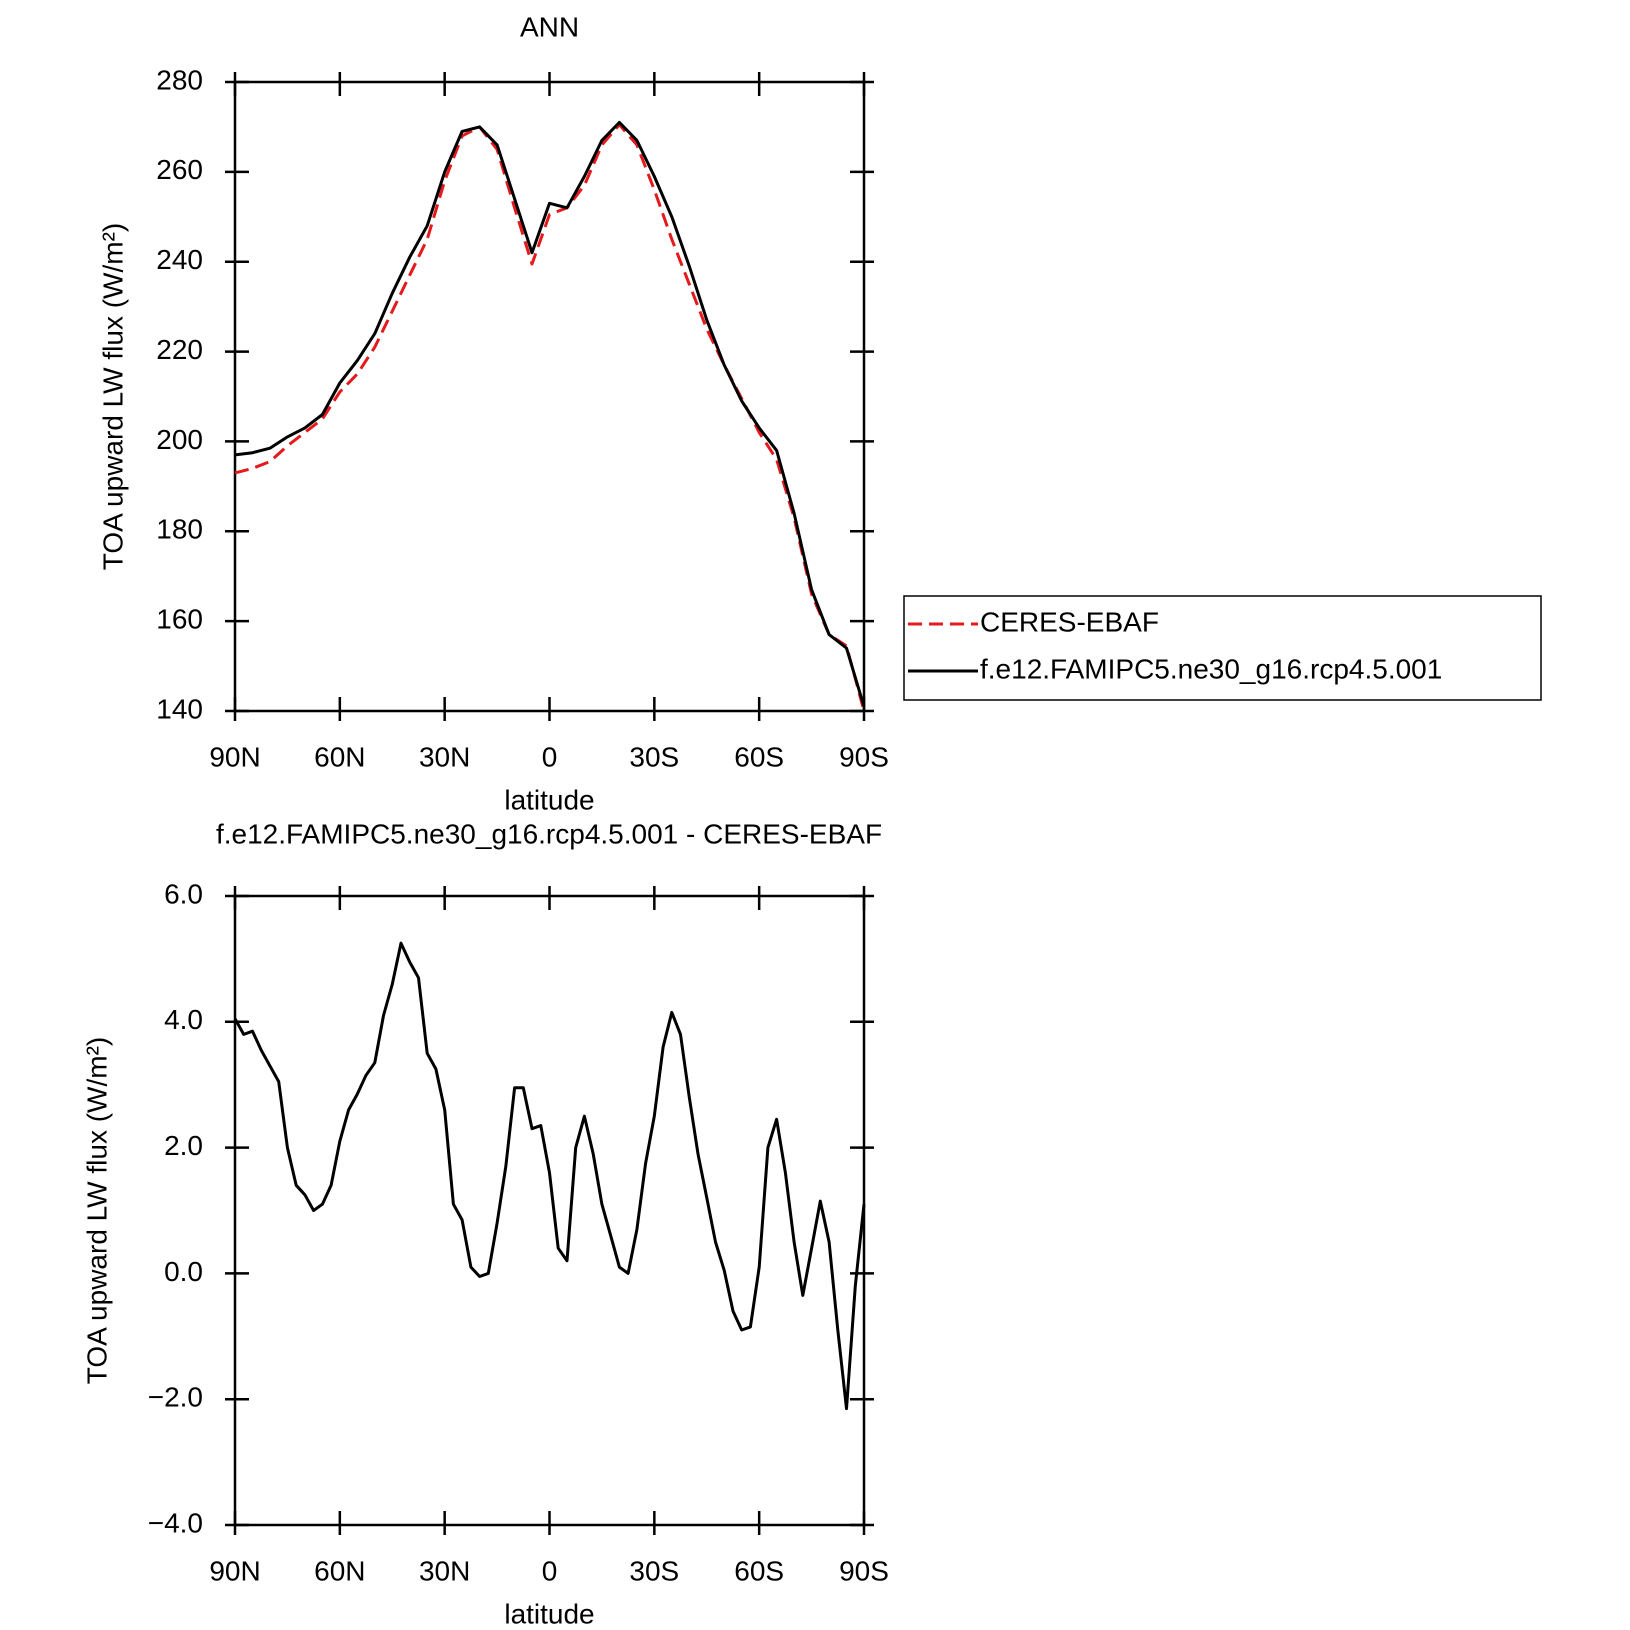 The height and width of the screenshot is (1630, 1630). Describe the element at coordinates (179, 708) in the screenshot. I see `y-tick-label: 140` at that location.